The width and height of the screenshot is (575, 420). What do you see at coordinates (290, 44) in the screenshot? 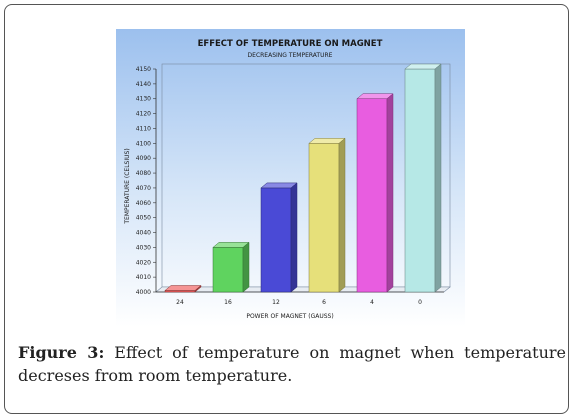
I see `chart-title: EFFECT OF TEMPERATURE ON MAGNET` at bounding box center [290, 44].